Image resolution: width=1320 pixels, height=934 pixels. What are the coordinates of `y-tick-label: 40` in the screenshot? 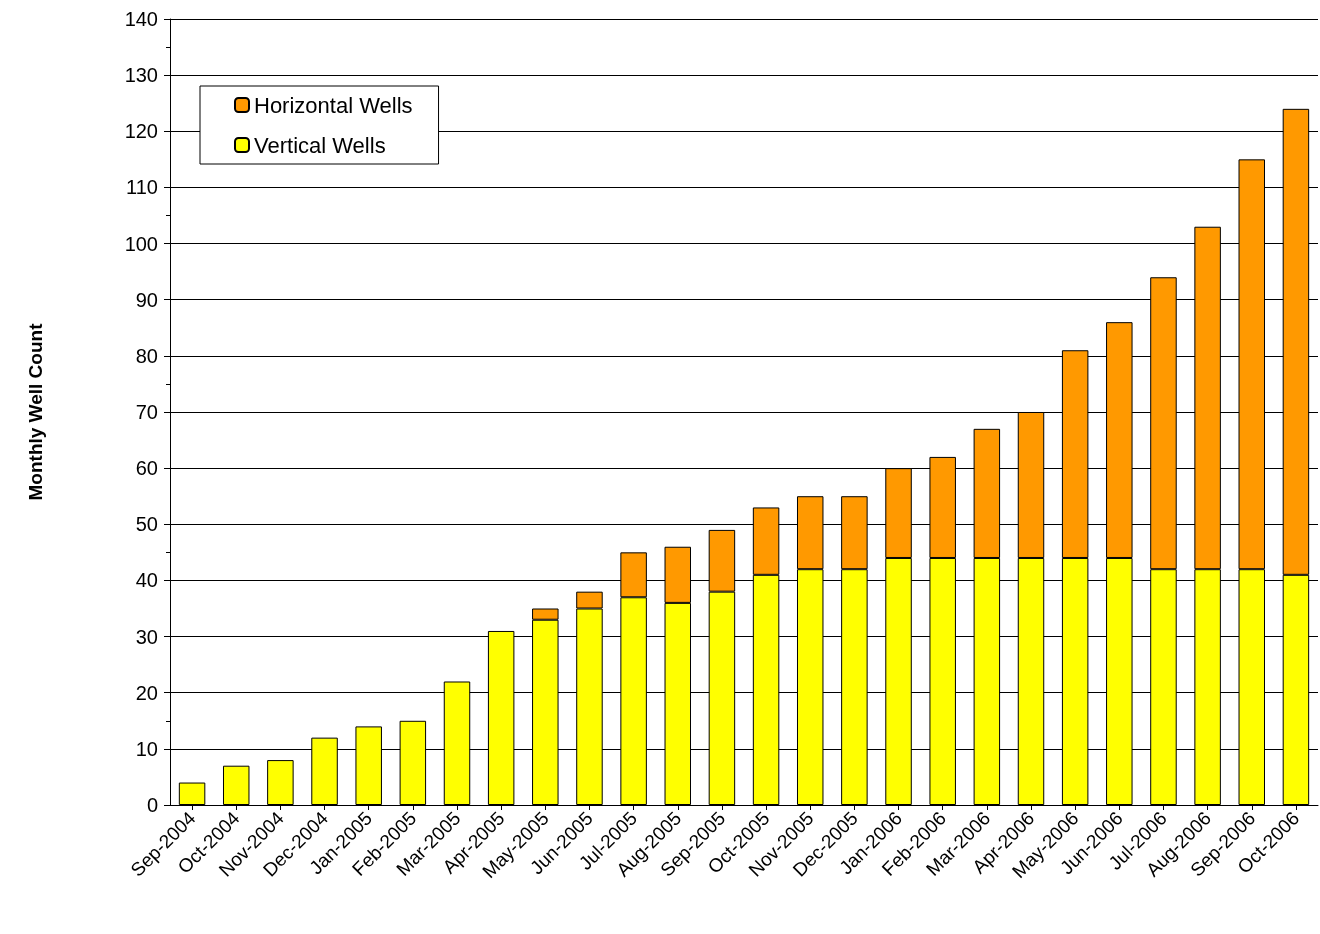 It's located at (146, 580).